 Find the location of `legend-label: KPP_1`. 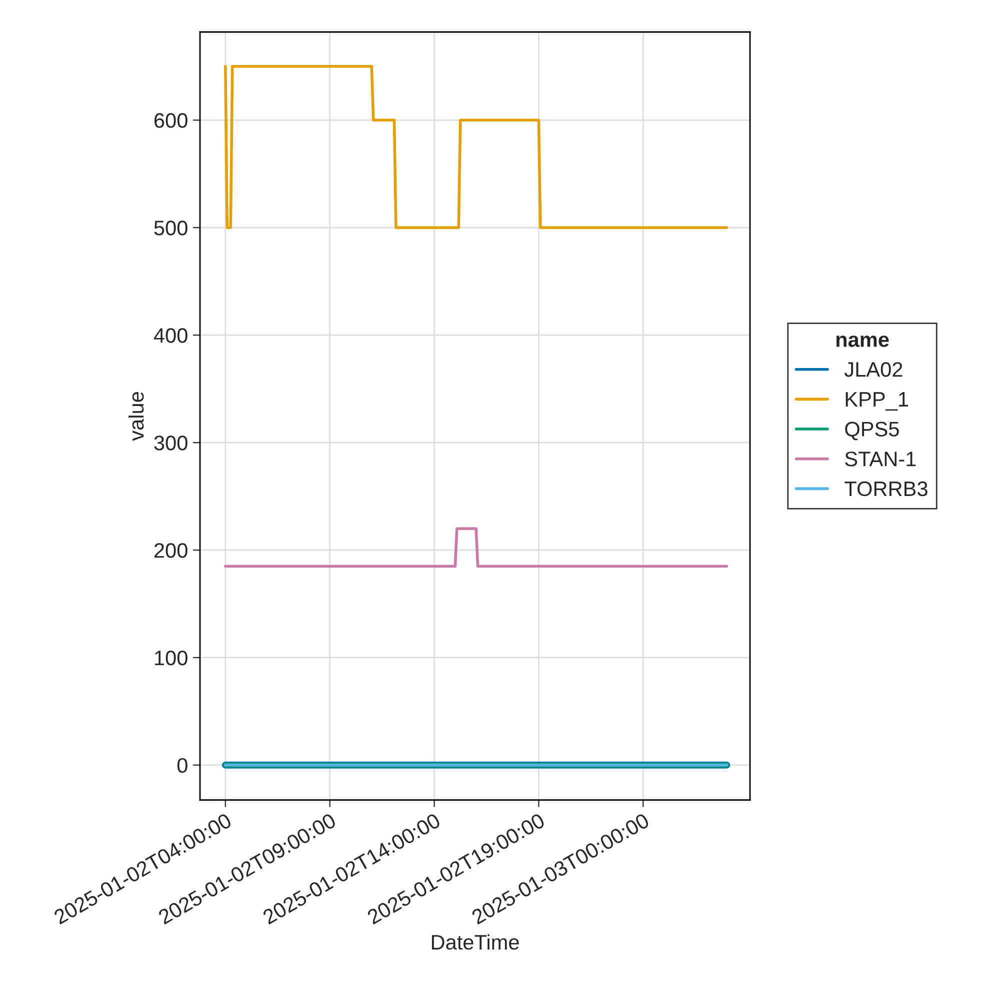

legend-label: KPP_1 is located at coordinates (877, 401).